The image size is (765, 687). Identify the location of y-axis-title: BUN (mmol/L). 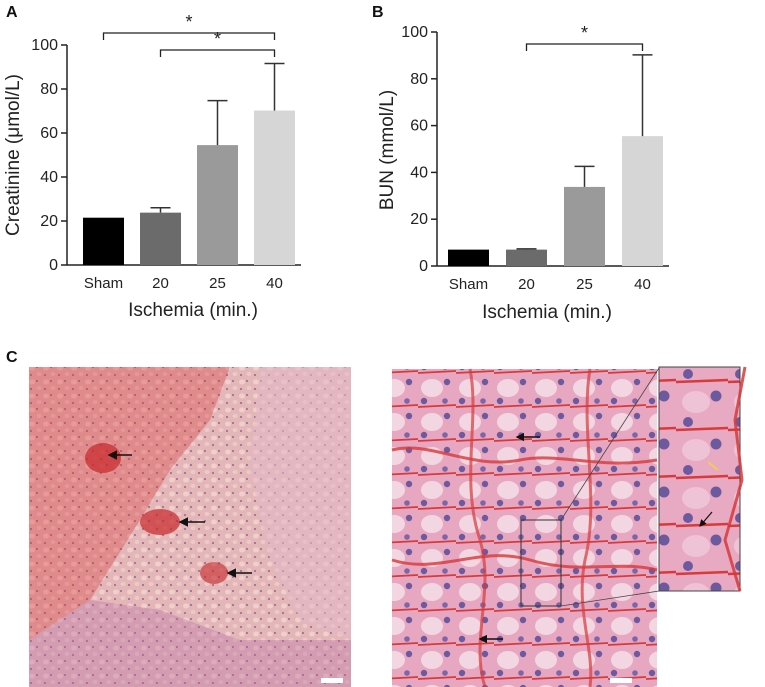
(387, 150).